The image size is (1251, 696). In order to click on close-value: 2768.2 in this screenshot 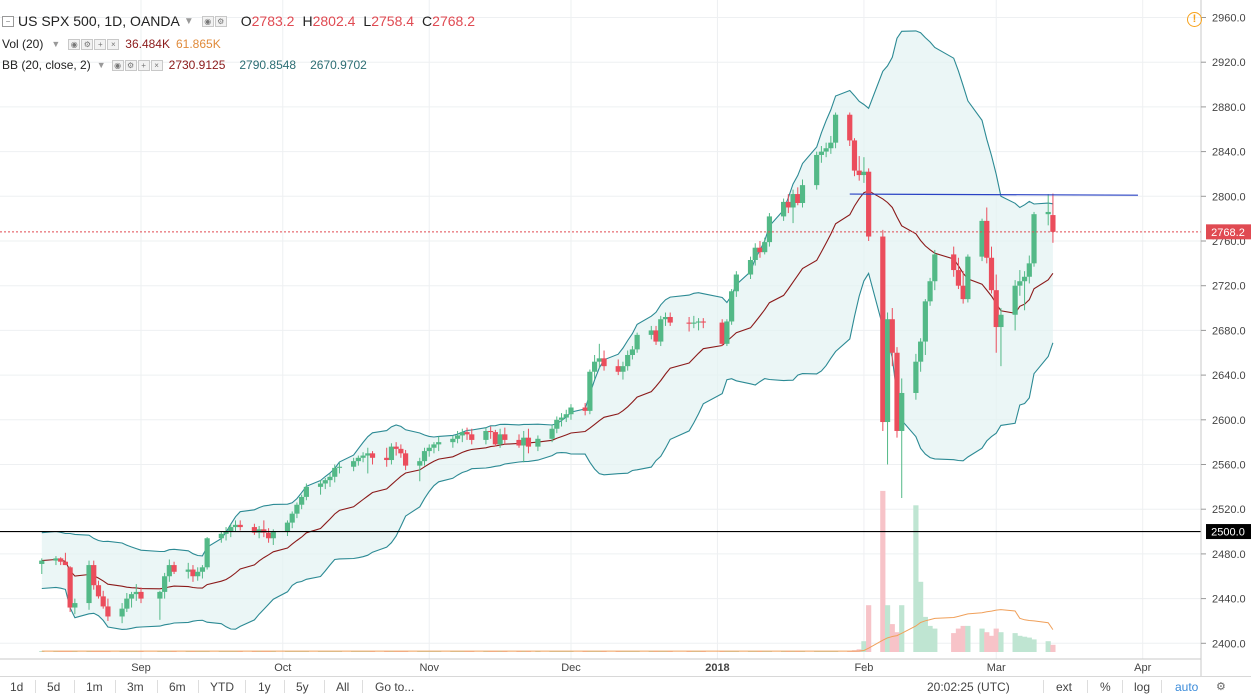, I will do `click(453, 21)`.